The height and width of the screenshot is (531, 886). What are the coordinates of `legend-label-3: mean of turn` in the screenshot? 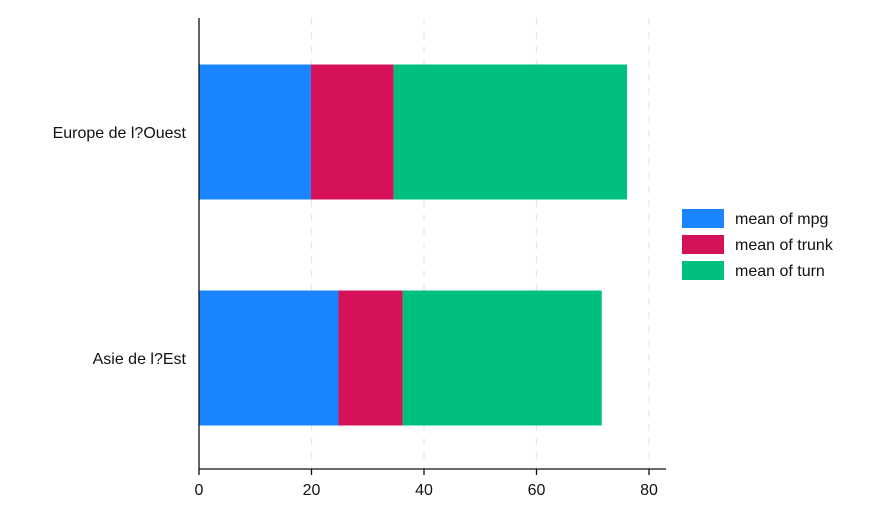 It's located at (780, 271).